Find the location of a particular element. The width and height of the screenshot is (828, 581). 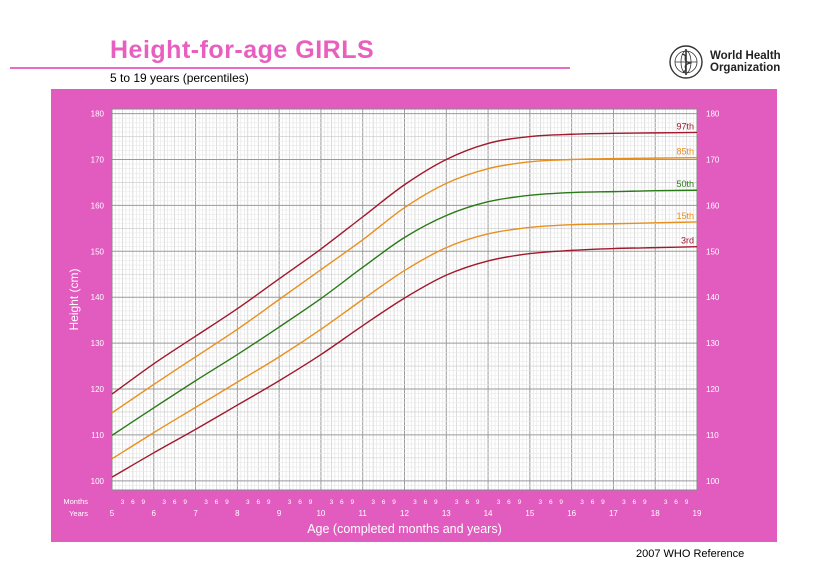

x-year-tick-label: 7 is located at coordinates (195, 513).